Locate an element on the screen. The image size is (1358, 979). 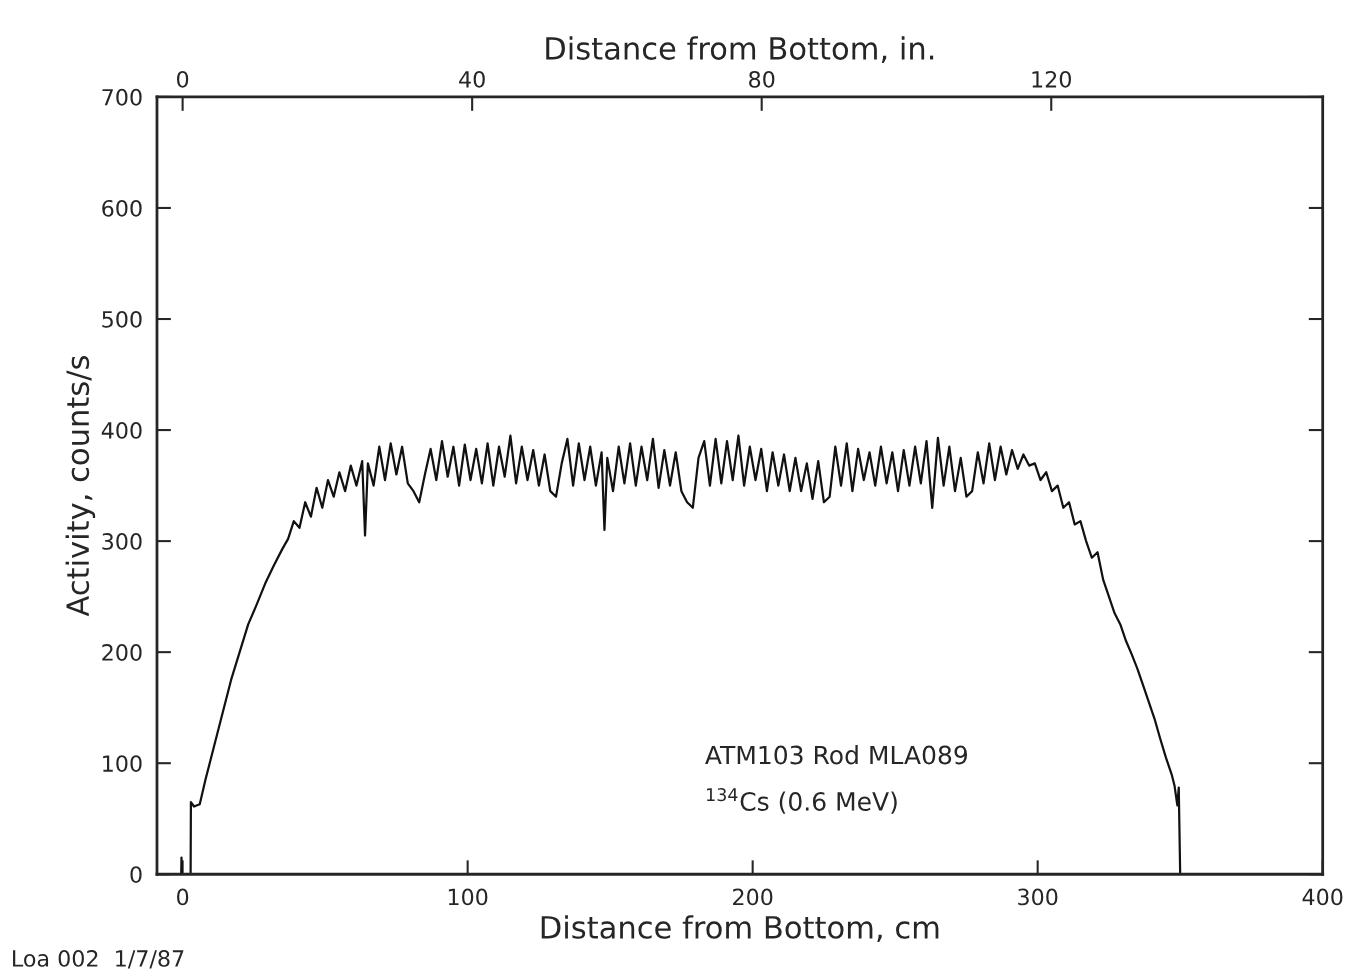
y-tick-label: 200 is located at coordinates (122, 652).